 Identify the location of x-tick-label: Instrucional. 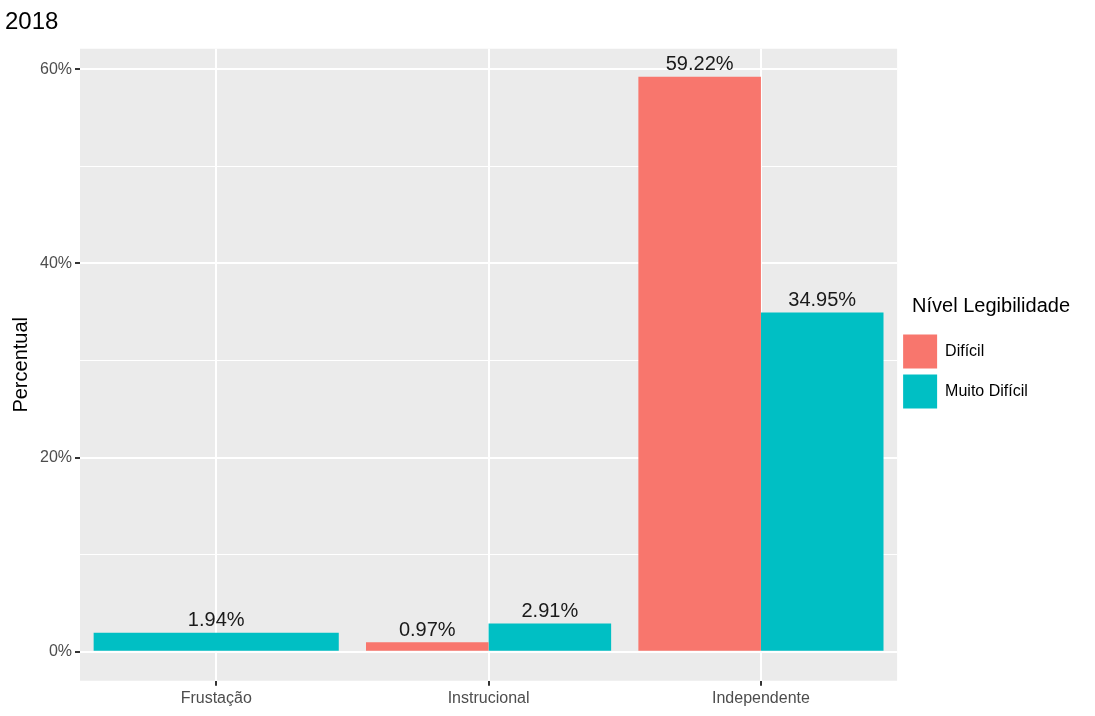
(488, 697).